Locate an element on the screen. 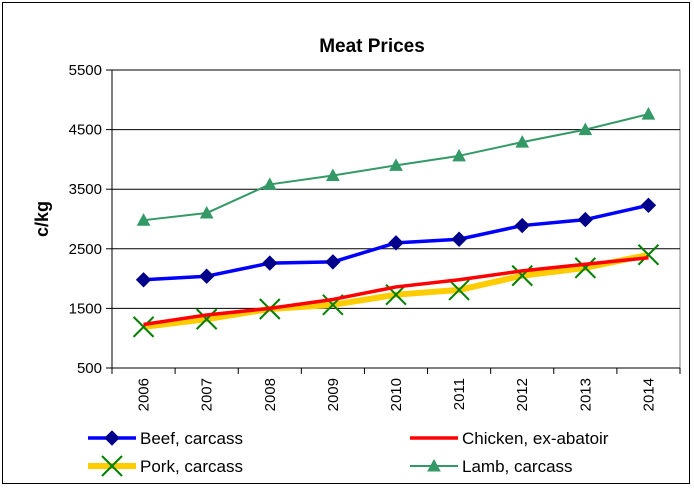 The image size is (694, 488). legend-item: Lamb, carcass is located at coordinates (491, 466).